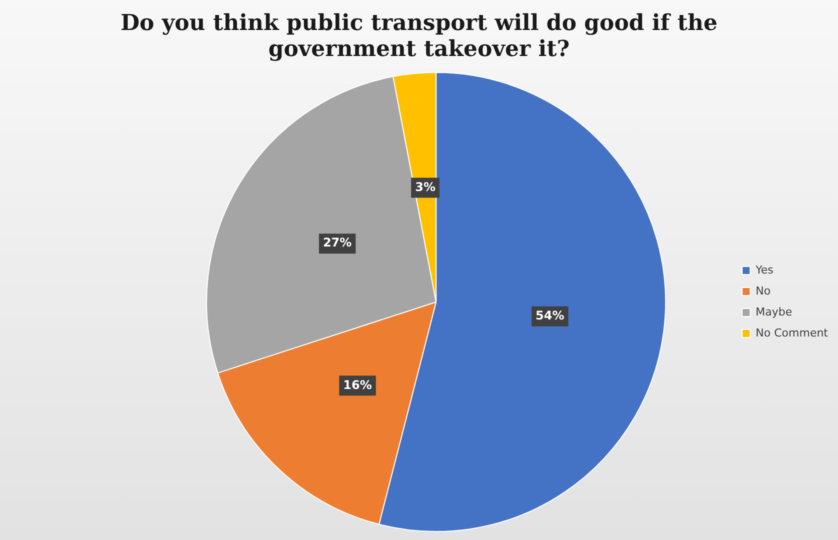  Describe the element at coordinates (774, 311) in the screenshot. I see `legend-label: Maybe` at that location.